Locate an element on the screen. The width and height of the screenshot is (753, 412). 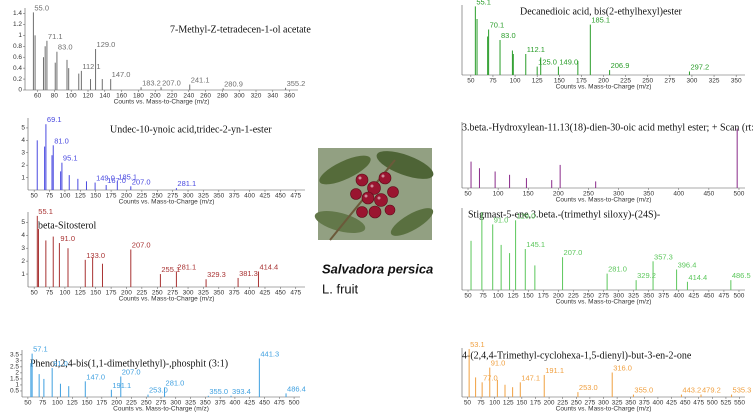
peak-label: 441.3 is located at coordinates (269, 353).